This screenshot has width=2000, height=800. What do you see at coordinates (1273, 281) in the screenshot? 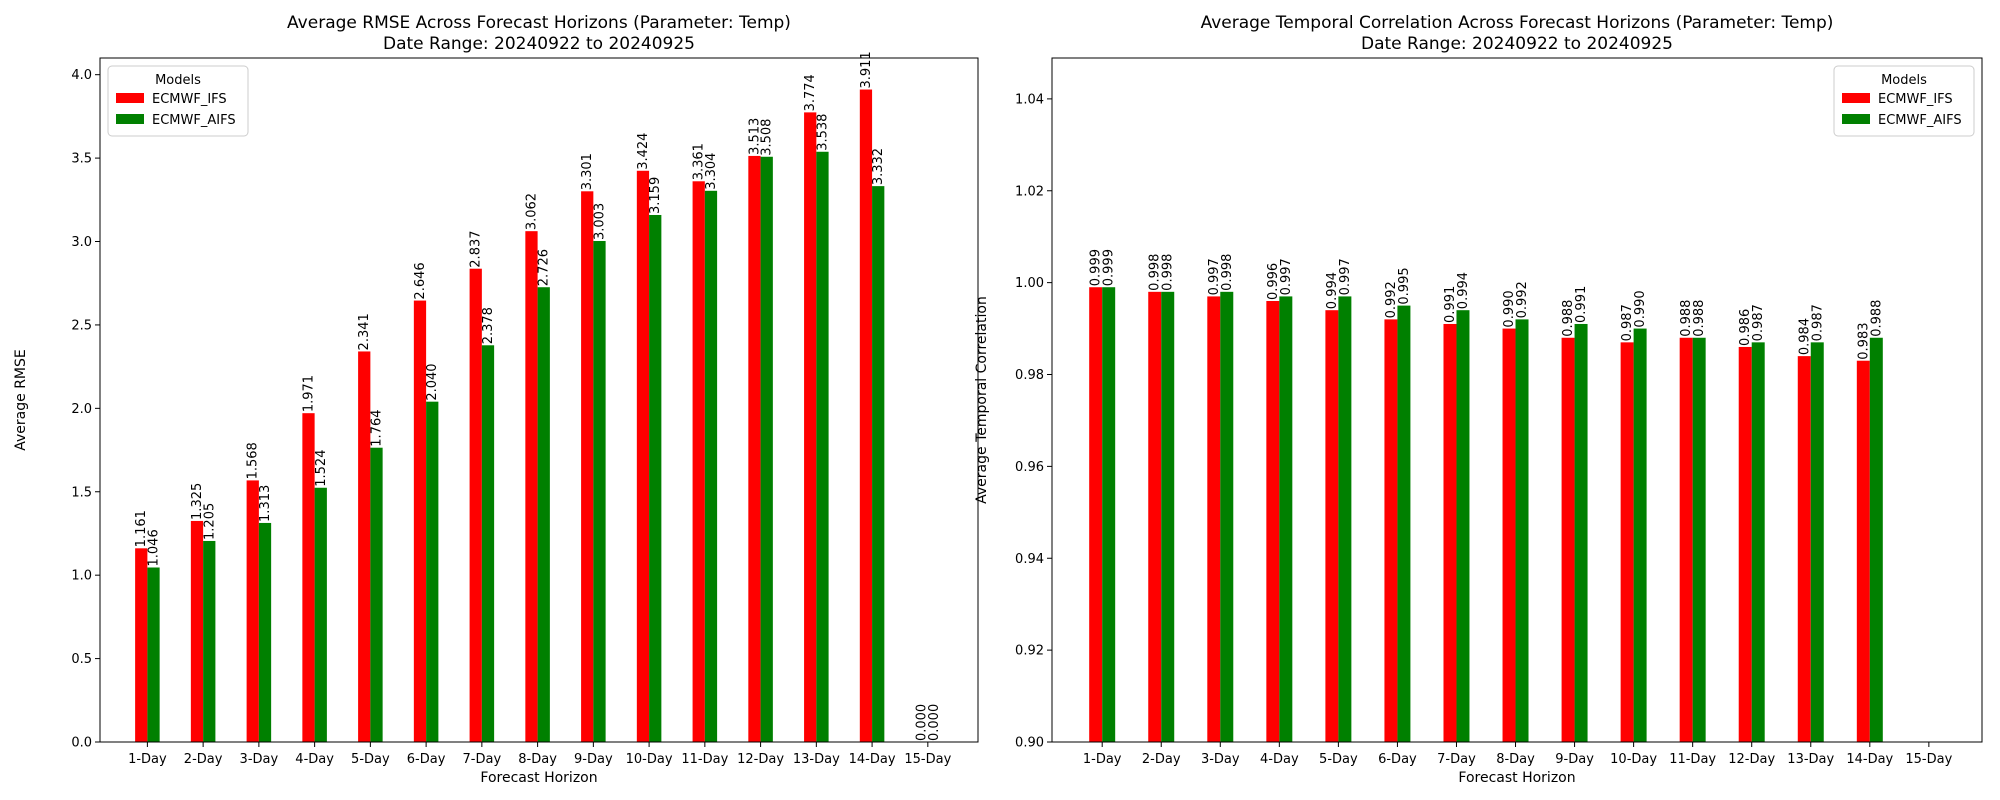
I see `data-label: 0.996` at bounding box center [1273, 281].